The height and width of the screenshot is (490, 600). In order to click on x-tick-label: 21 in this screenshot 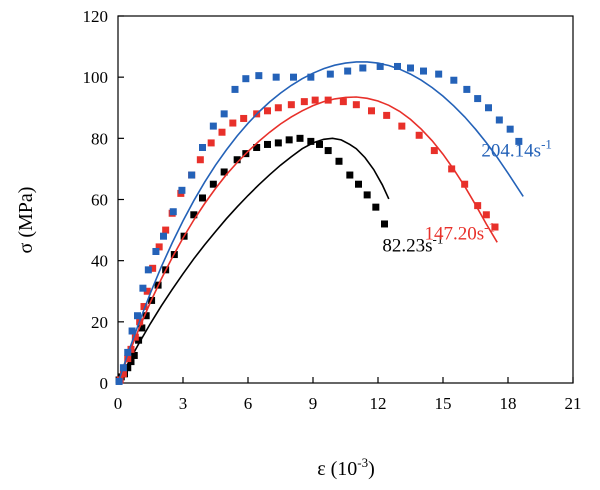, I will do `click(573, 403)`.